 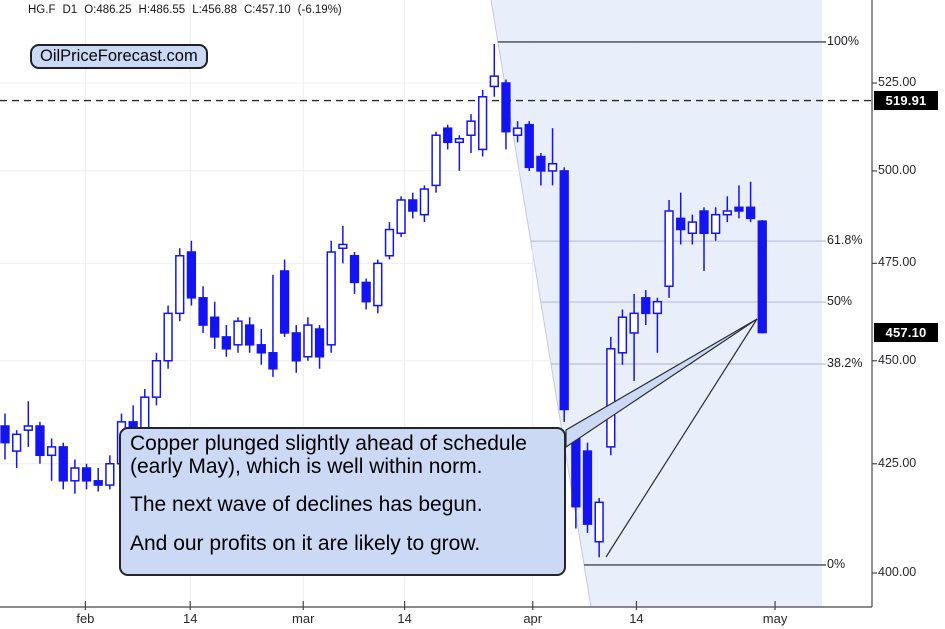 I want to click on price-badge: 457.10, so click(x=906, y=332).